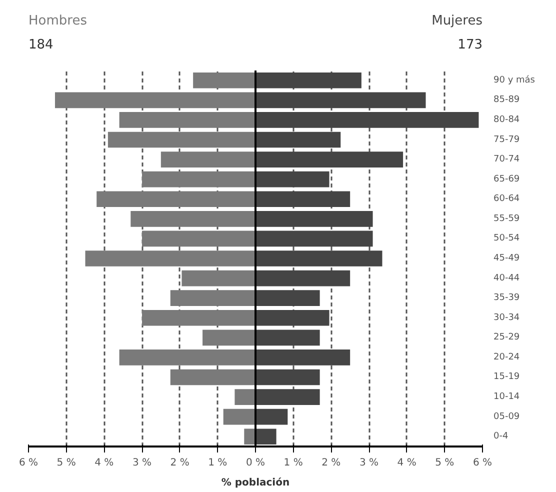 The height and width of the screenshot is (492, 556). What do you see at coordinates (507, 259) in the screenshot?
I see `y-tick-label: 45-49` at bounding box center [507, 259].